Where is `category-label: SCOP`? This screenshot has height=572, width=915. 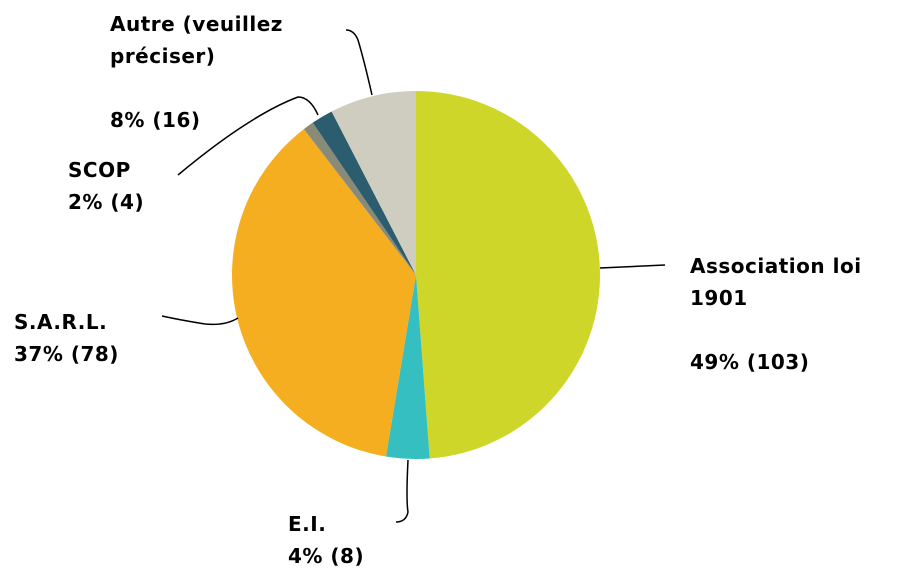 category-label: SCOP is located at coordinates (99, 170).